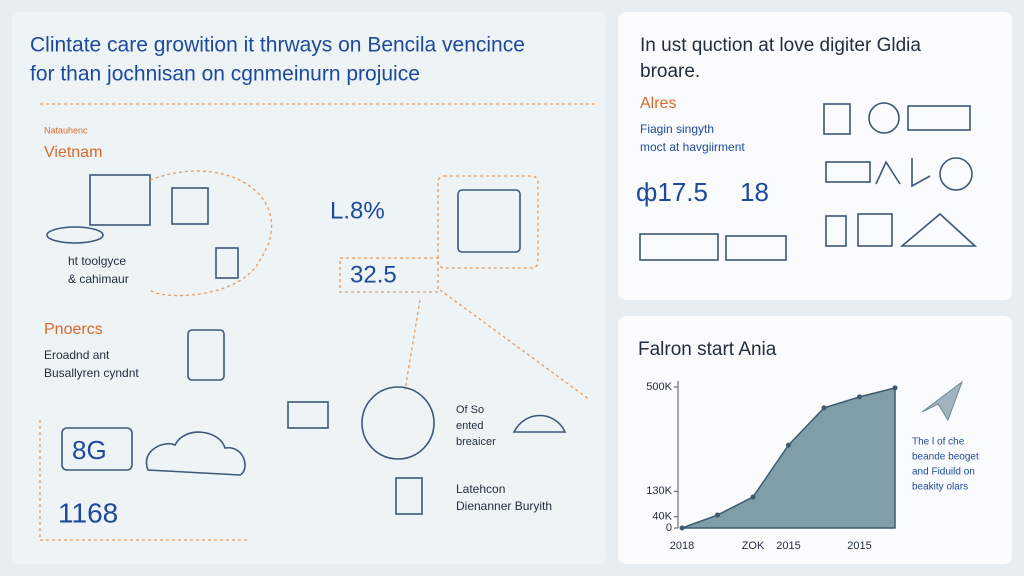 The height and width of the screenshot is (576, 1024). What do you see at coordinates (672, 192) in the screenshot?
I see `stat: ф17.5` at bounding box center [672, 192].